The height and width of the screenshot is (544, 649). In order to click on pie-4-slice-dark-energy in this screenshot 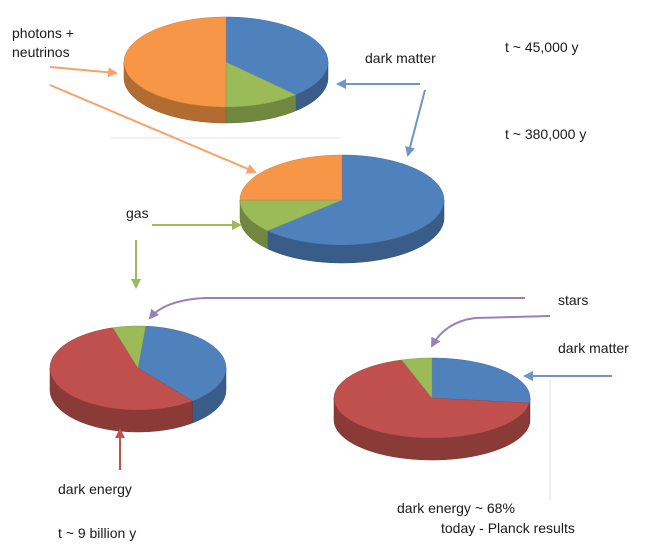, I will do `click(431, 399)`.